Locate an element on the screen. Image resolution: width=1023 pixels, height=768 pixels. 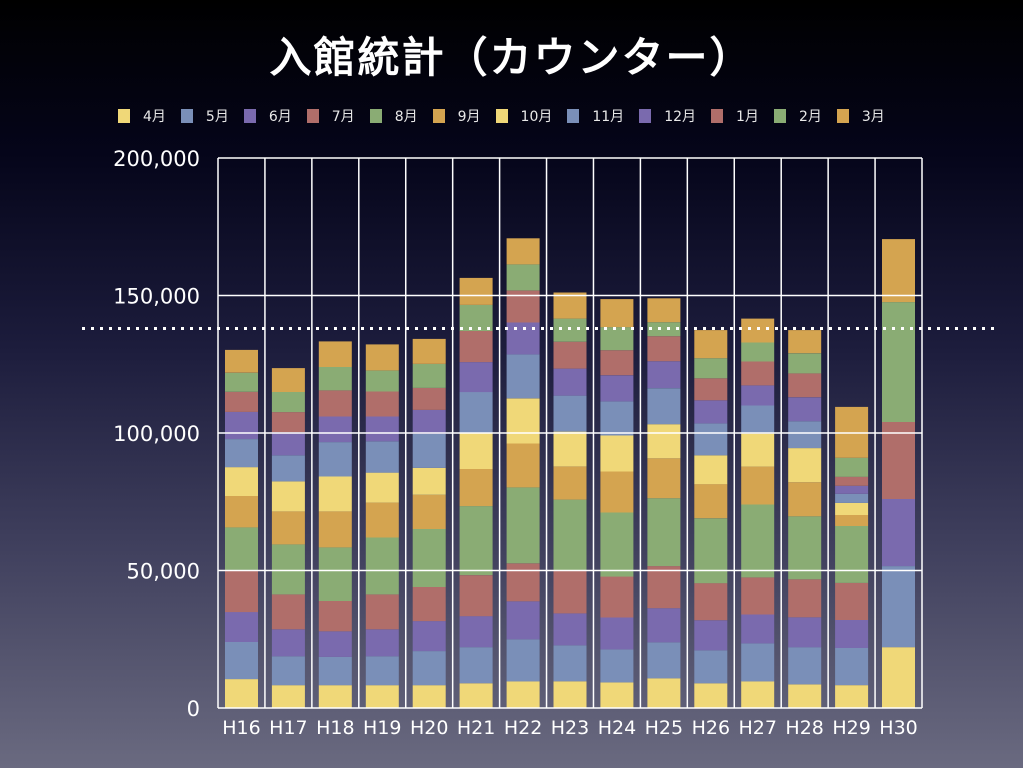
legend-label: 3月 is located at coordinates (873, 117).